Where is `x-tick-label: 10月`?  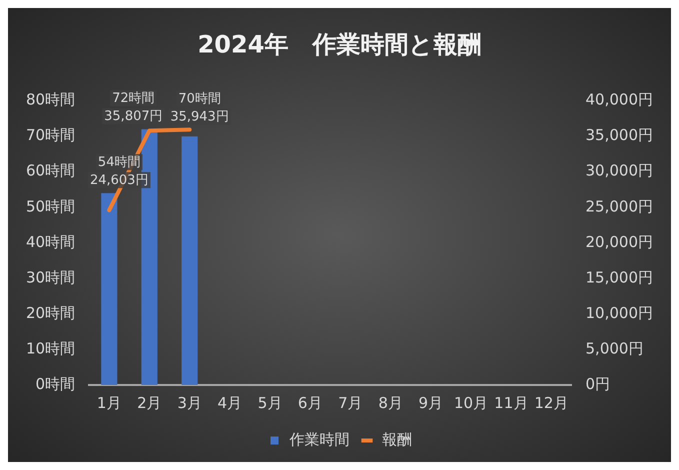
x-tick-label: 10月 is located at coordinates (471, 403).